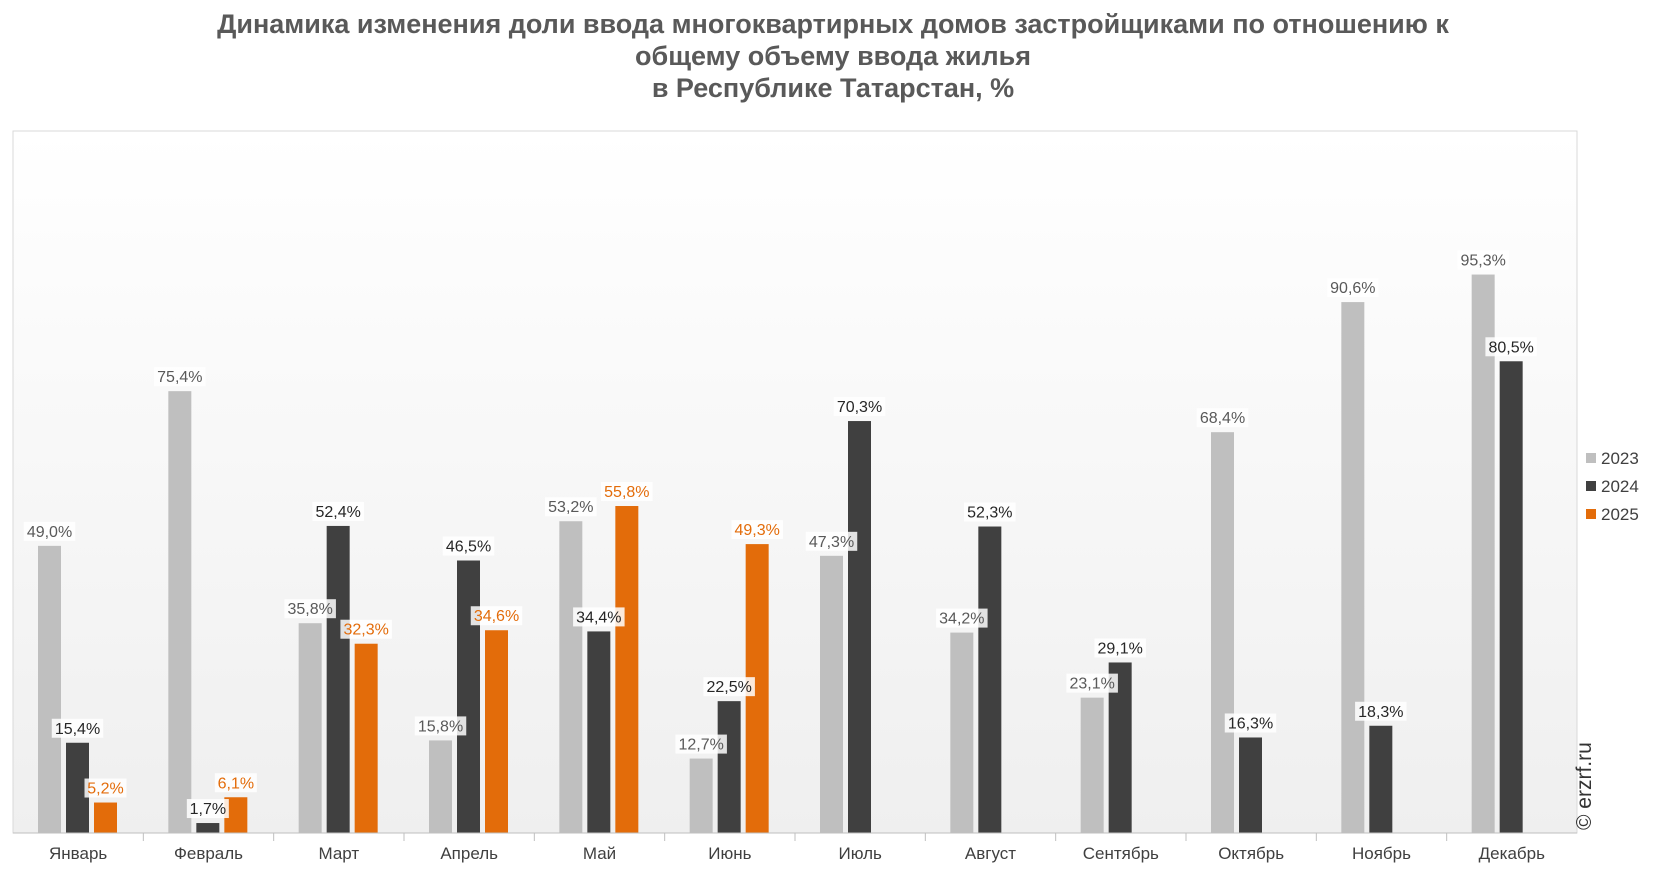  Describe the element at coordinates (1121, 853) in the screenshot. I see `x-tick-label: Сентябрь` at that location.